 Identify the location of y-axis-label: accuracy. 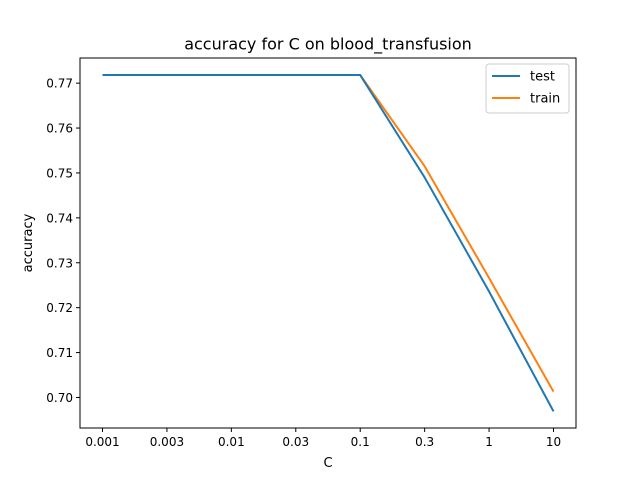
(28, 242).